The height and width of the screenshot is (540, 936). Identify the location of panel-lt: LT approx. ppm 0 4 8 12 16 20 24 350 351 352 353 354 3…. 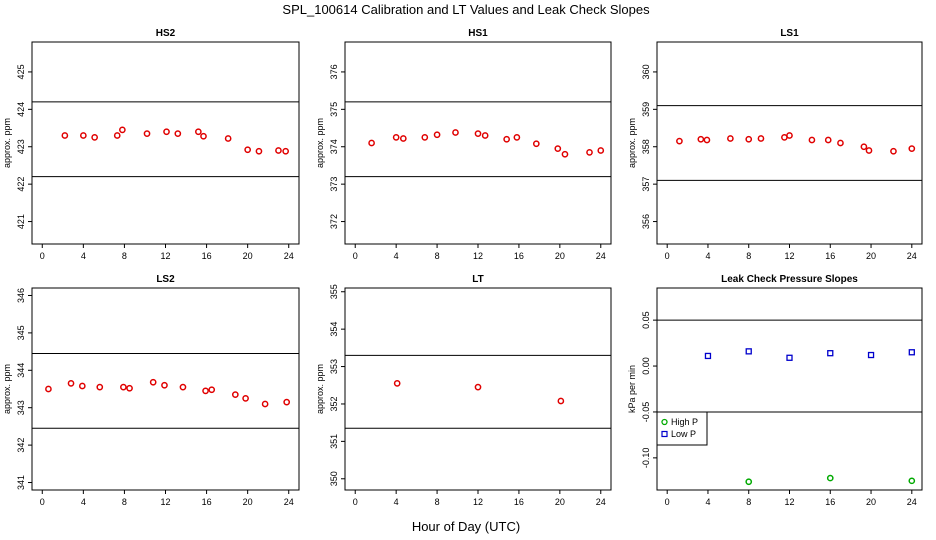
(463, 390).